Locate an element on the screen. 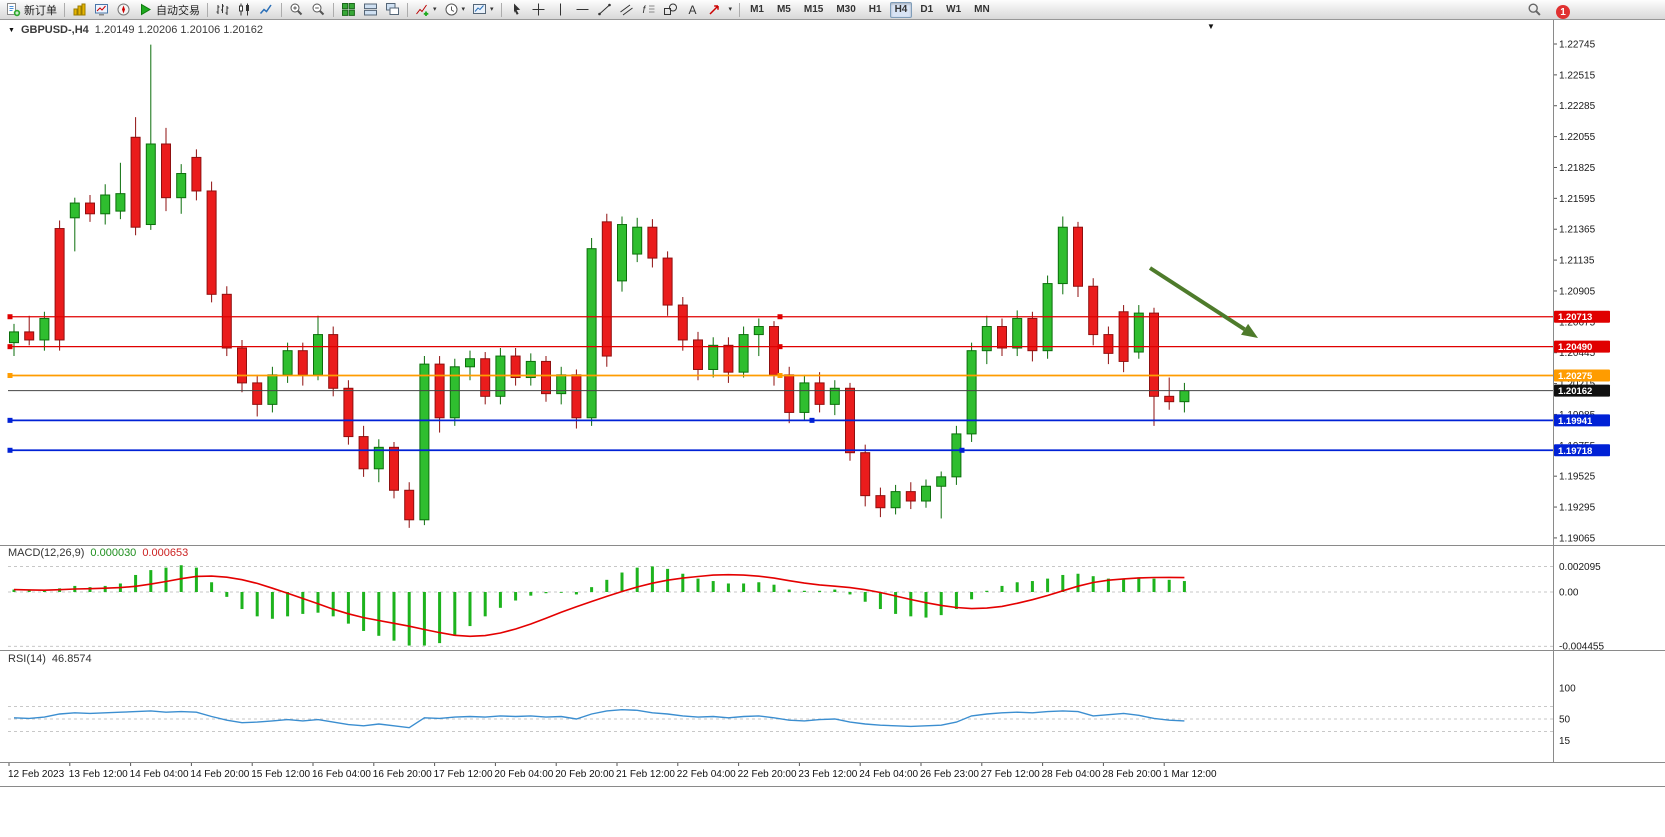 This screenshot has width=1665, height=837. channel-button is located at coordinates (626, 10).